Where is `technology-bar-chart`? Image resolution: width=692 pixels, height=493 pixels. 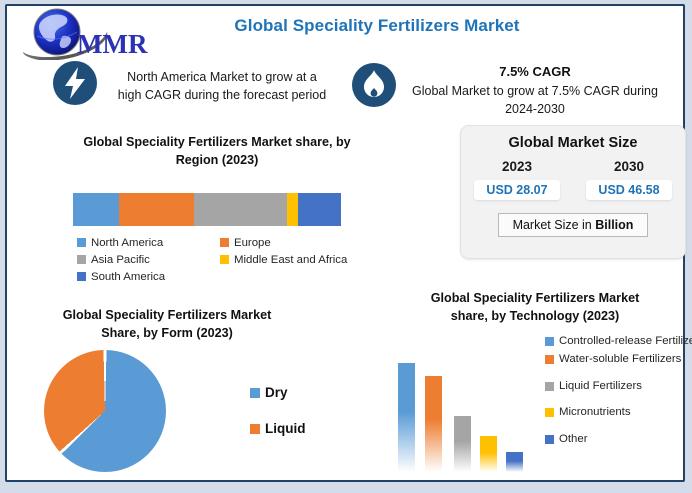 technology-bar-chart is located at coordinates (465, 417).